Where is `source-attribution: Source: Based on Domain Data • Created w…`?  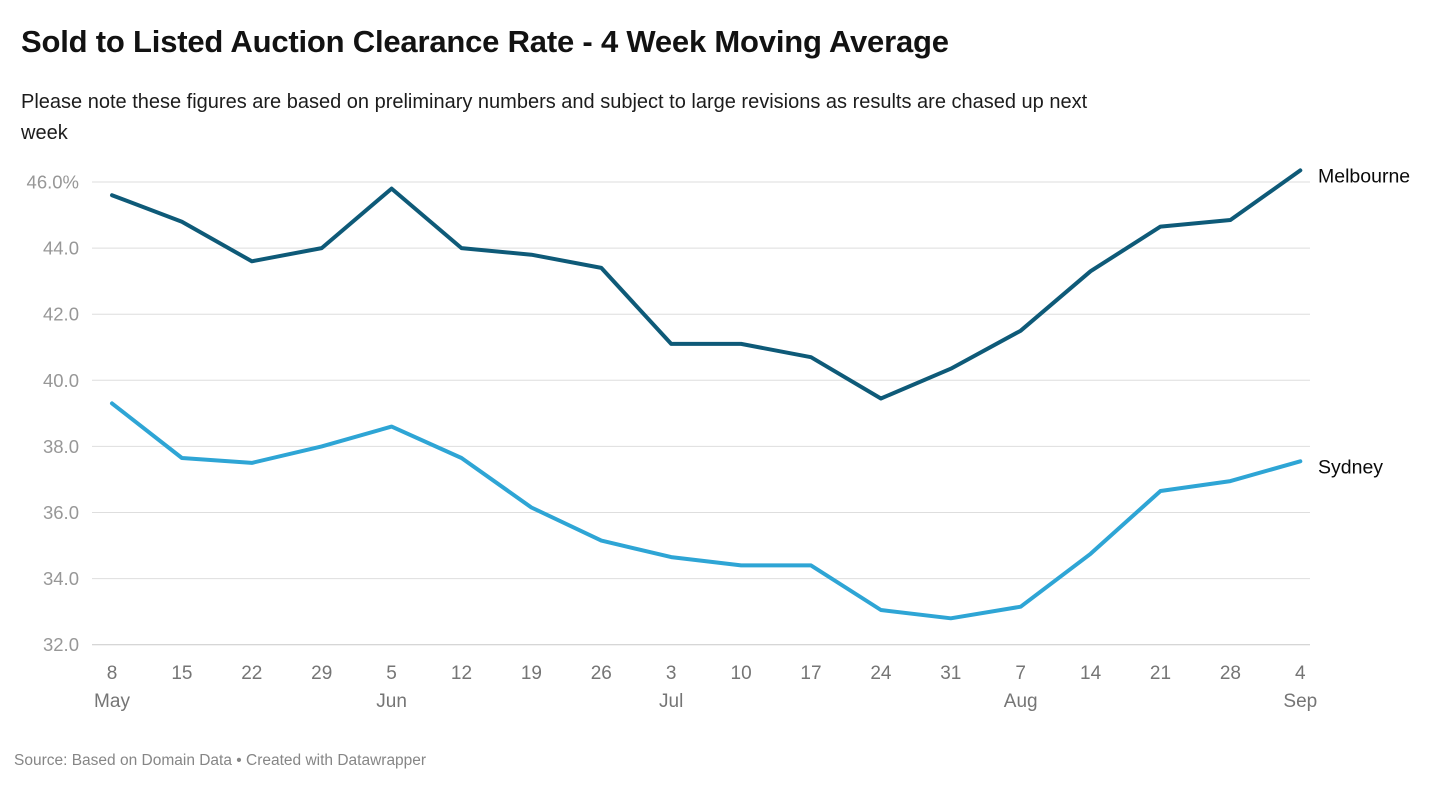 source-attribution: Source: Based on Domain Data • Created w… is located at coordinates (220, 760).